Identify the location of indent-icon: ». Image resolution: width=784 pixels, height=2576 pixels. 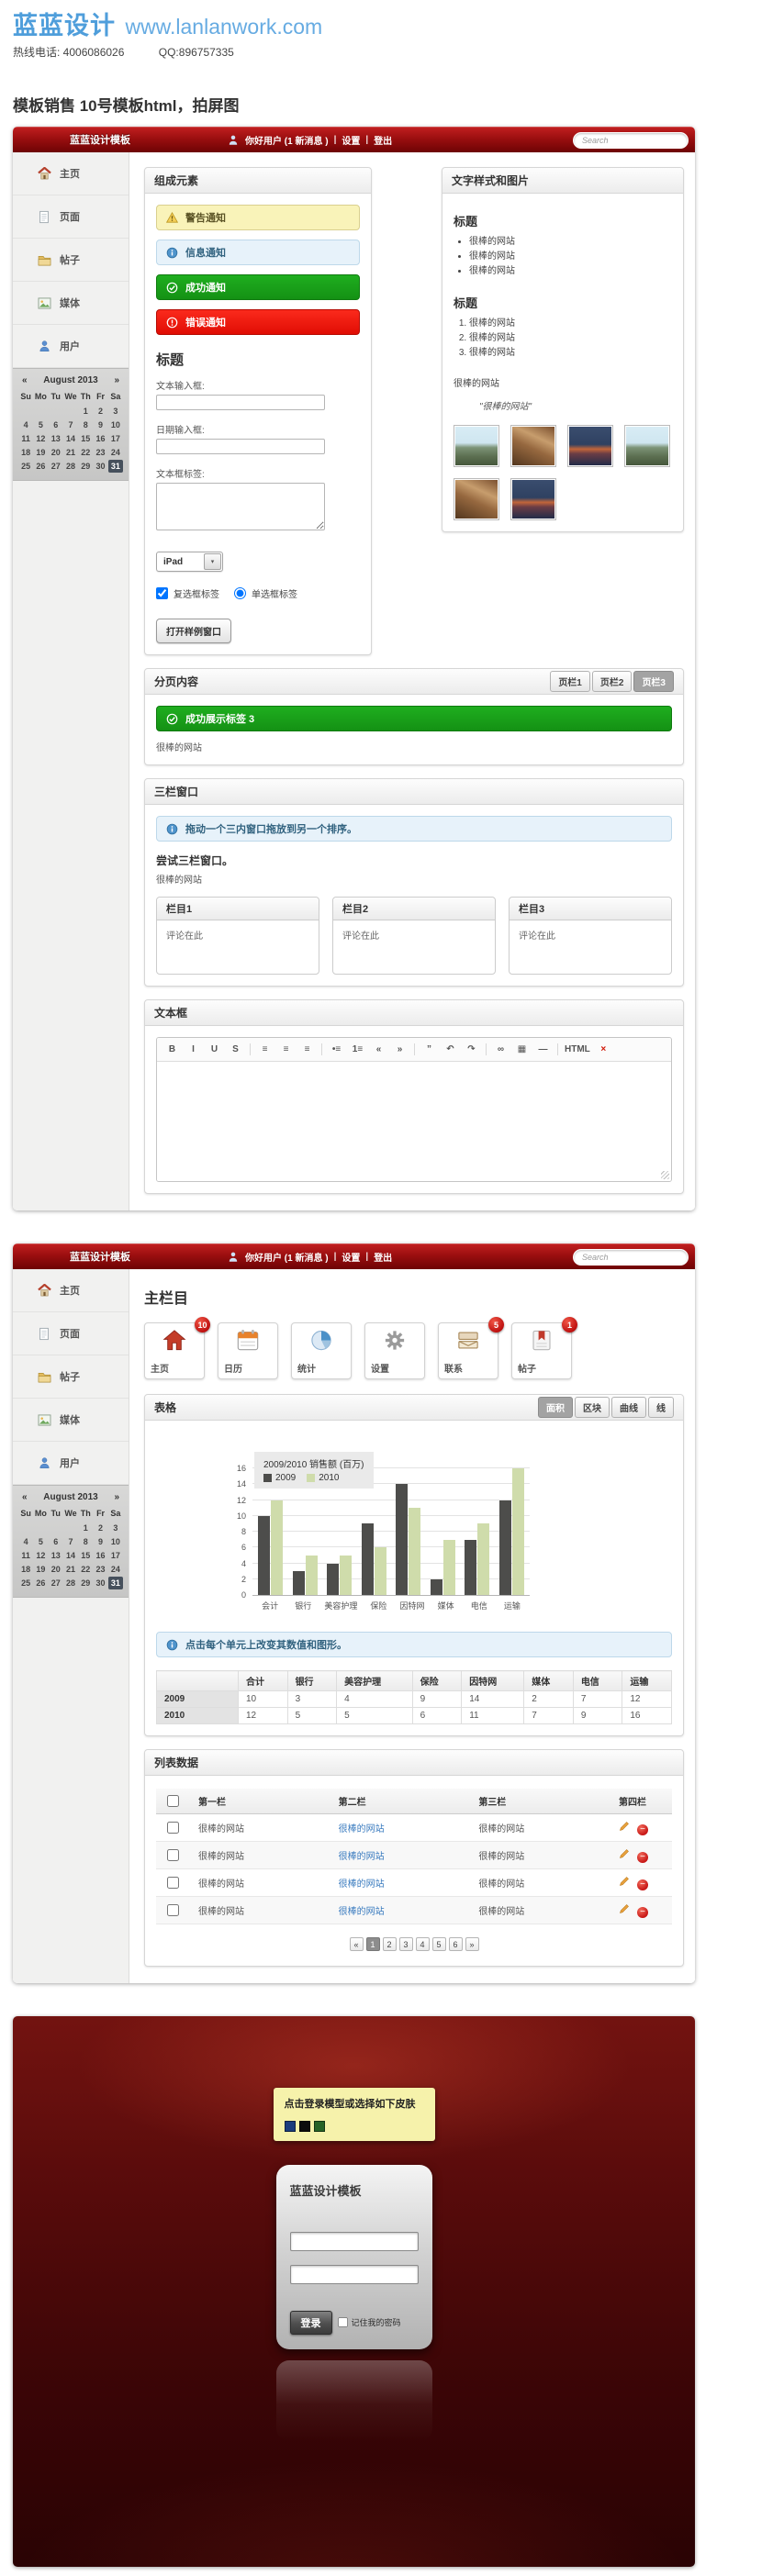
(400, 1049).